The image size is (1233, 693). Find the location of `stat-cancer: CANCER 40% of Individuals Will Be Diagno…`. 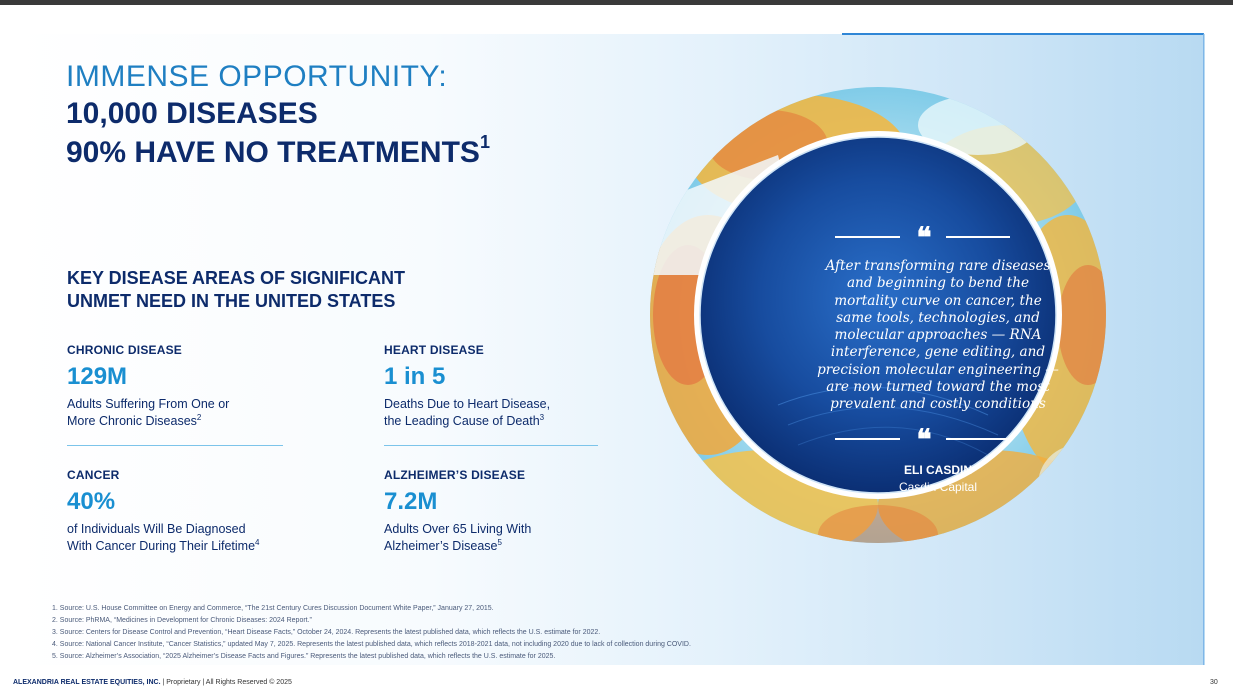

stat-cancer: CANCER 40% of Individuals Will Be Diagno… is located at coordinates (197, 510).